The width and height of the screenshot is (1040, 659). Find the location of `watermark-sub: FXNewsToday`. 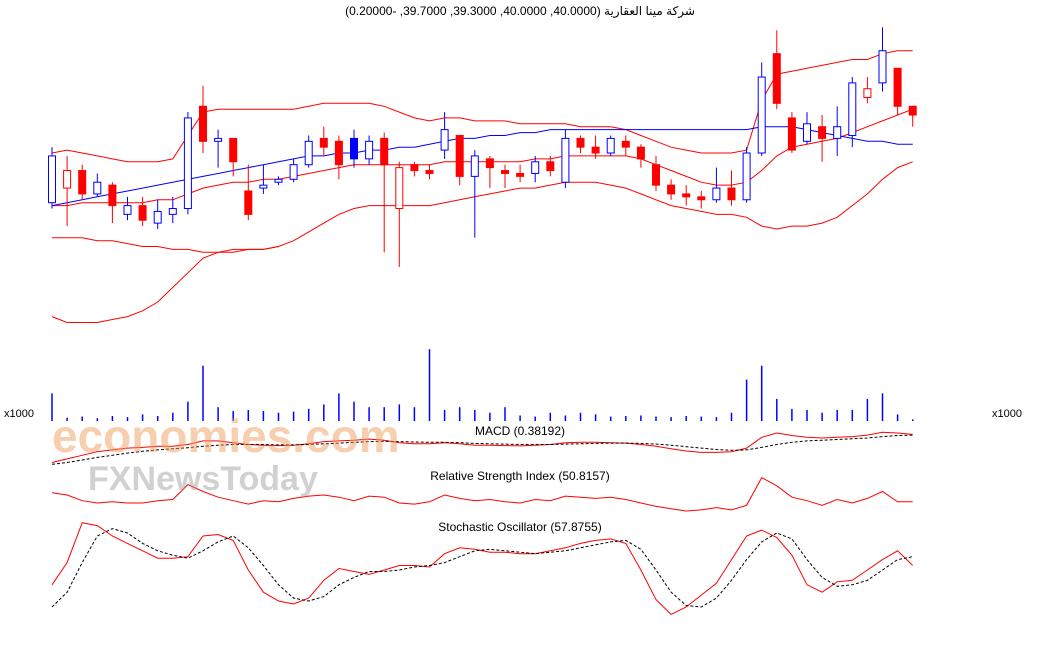

watermark-sub: FXNewsToday is located at coordinates (203, 479).